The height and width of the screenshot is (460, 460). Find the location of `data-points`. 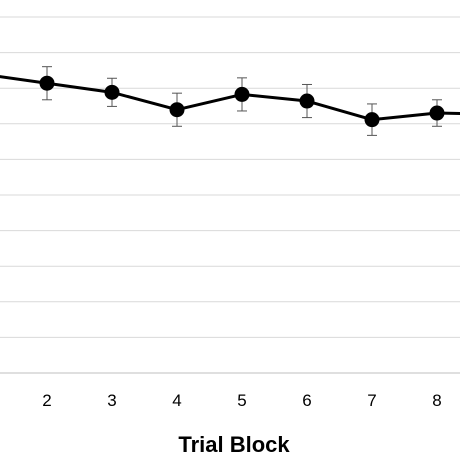

data-points is located at coordinates (242, 101).